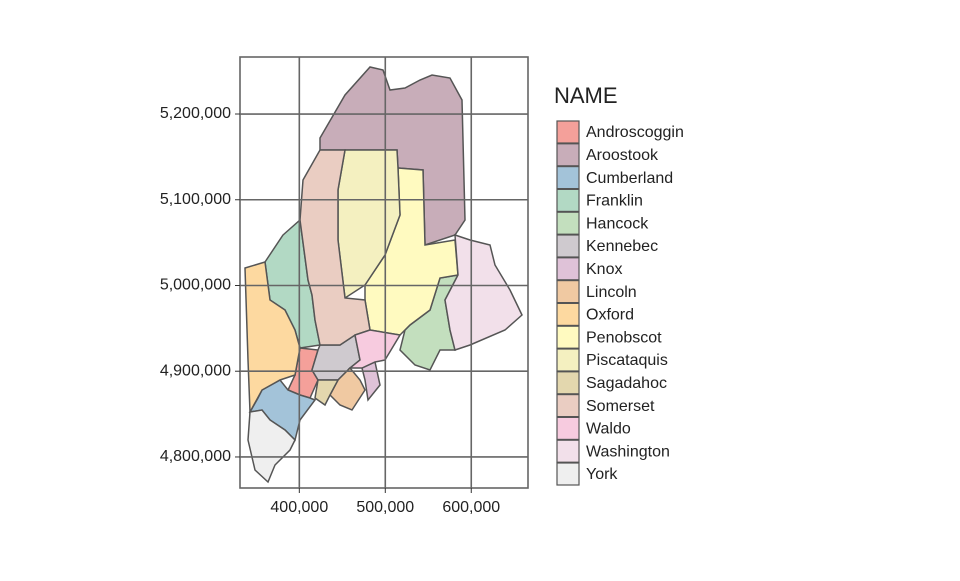 This screenshot has width=960, height=581. I want to click on legend-label: York, so click(602, 474).